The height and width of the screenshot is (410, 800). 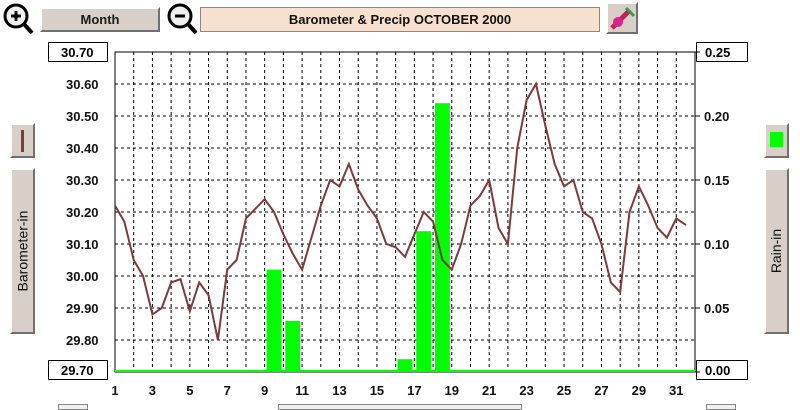 What do you see at coordinates (601, 390) in the screenshot?
I see `x-tick-label: 27` at bounding box center [601, 390].